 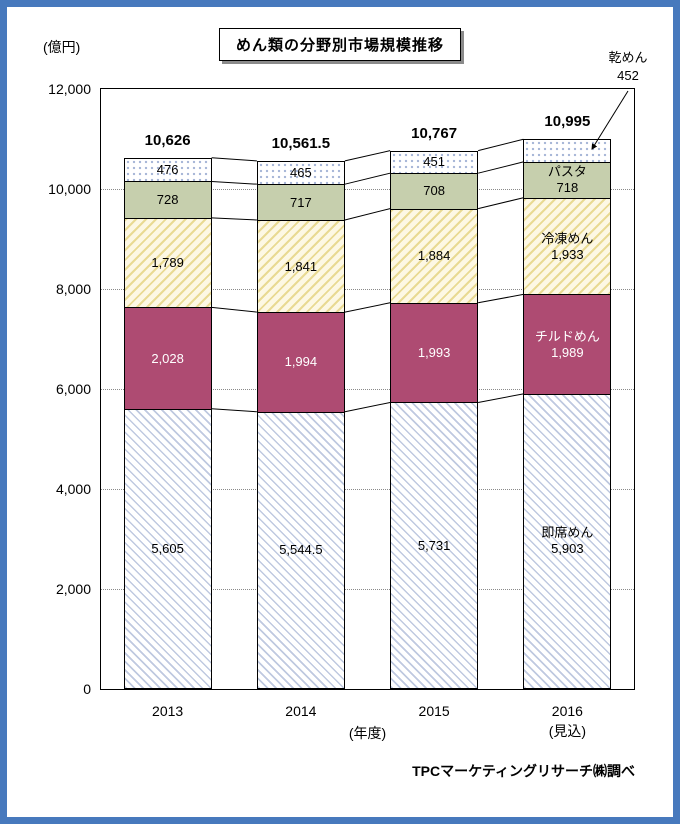 What do you see at coordinates (567, 188) in the screenshot?
I see `segment-value-label: 718` at bounding box center [567, 188].